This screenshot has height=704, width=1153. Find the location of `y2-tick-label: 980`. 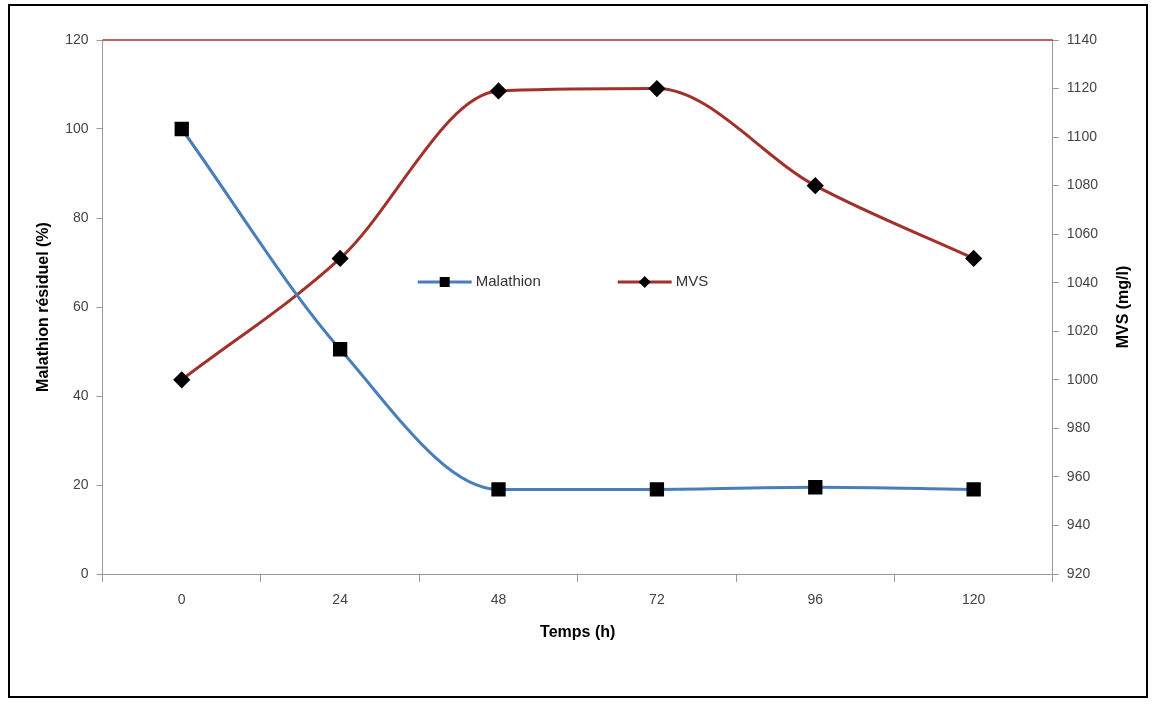

y2-tick-label: 980 is located at coordinates (1078, 427).